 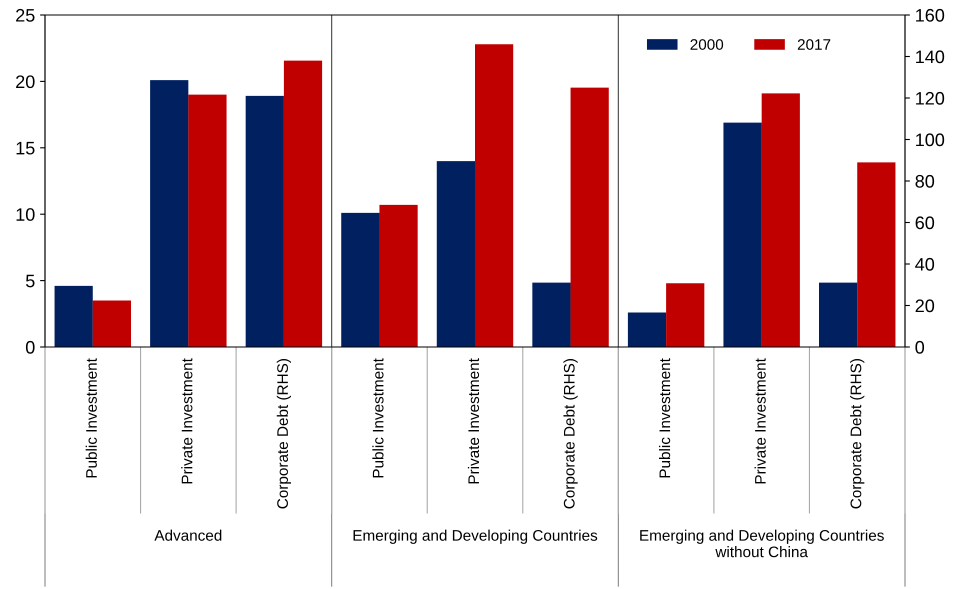 What do you see at coordinates (25, 214) in the screenshot?
I see `y-tick-label: 10` at bounding box center [25, 214].